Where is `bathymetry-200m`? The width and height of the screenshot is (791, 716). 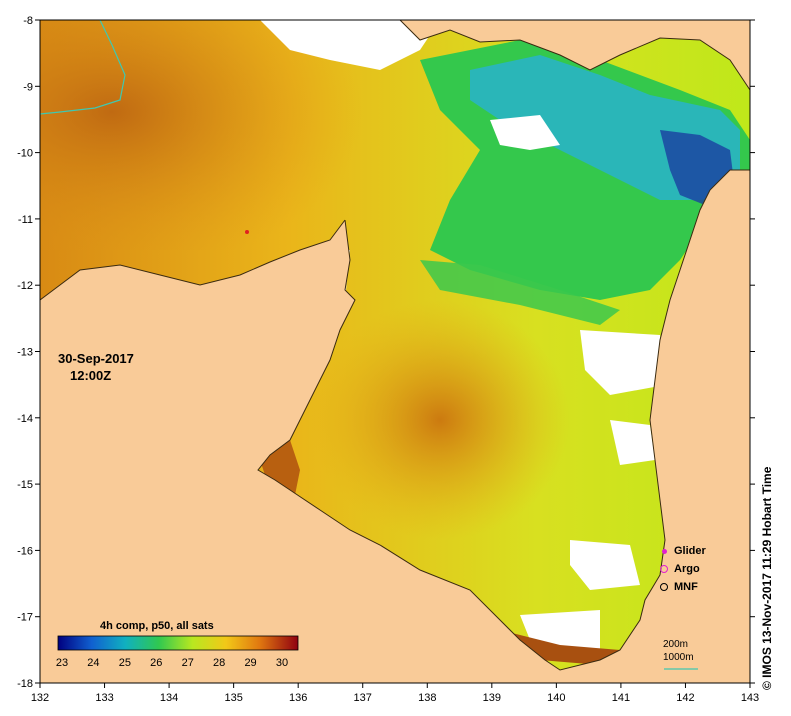 bathymetry-200m is located at coordinates (82, 67).